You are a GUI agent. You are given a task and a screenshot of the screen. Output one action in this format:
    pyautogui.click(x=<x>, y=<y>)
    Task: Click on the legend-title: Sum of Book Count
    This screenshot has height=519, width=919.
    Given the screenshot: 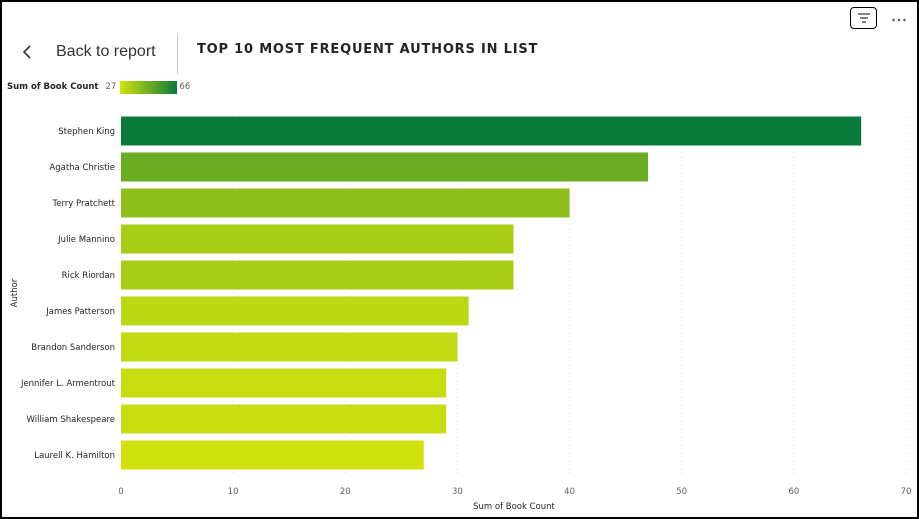 What is the action you would take?
    pyautogui.click(x=53, y=87)
    